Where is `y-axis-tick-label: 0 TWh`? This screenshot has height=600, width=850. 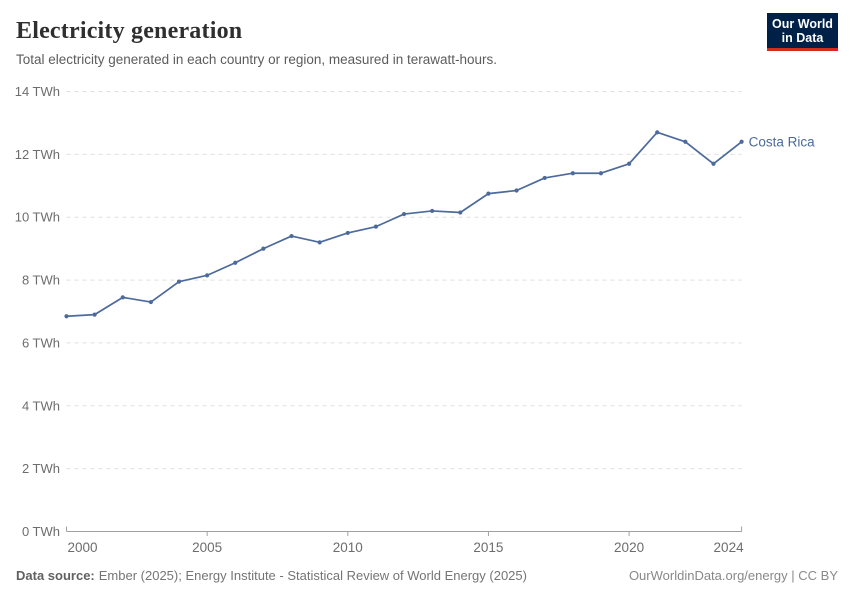
y-axis-tick-label: 0 TWh is located at coordinates (41, 531).